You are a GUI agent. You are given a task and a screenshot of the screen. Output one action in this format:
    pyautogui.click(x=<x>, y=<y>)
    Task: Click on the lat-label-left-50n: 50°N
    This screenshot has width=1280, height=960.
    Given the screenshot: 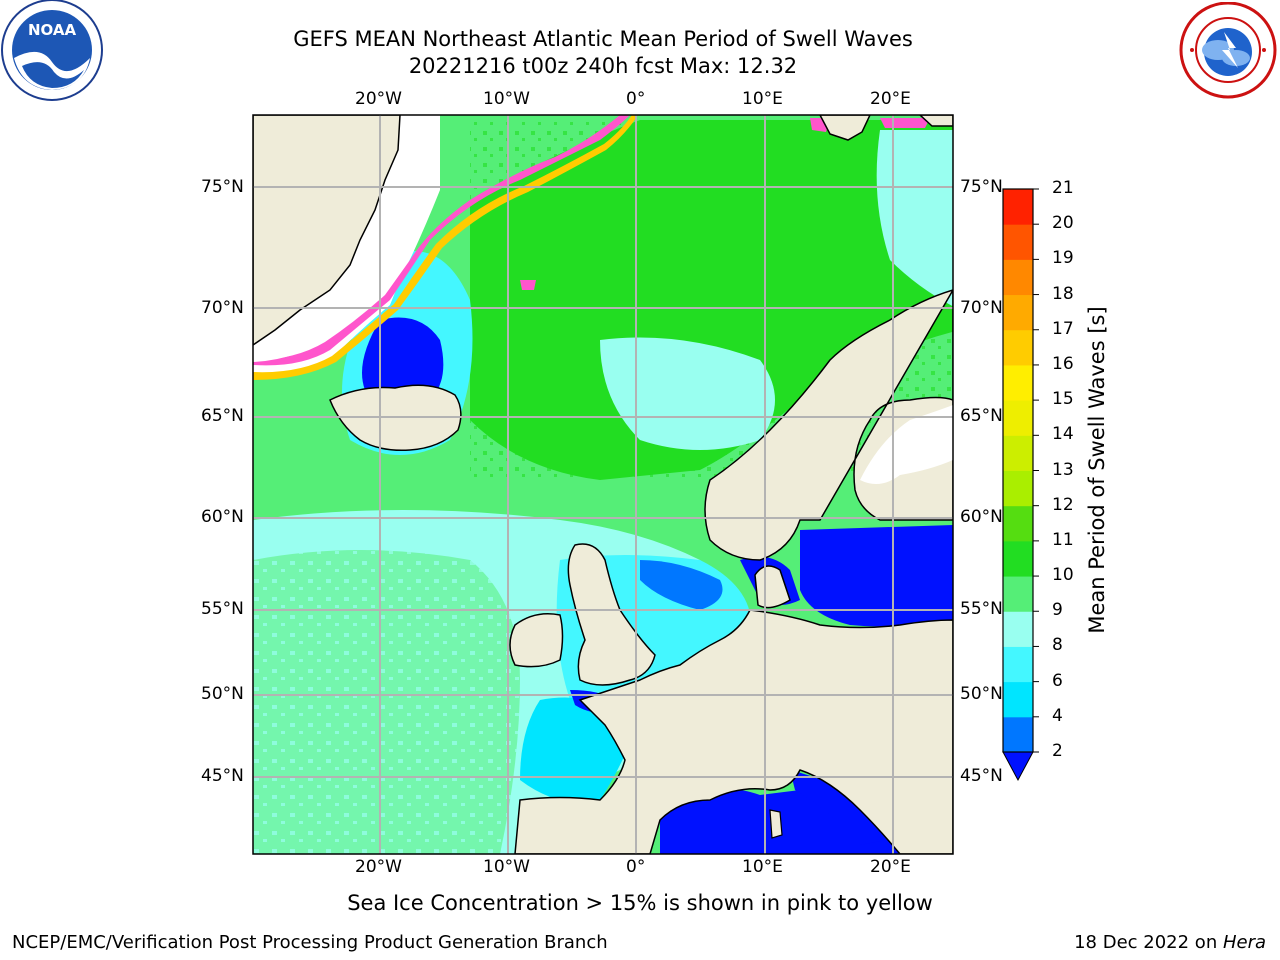 What is the action you would take?
    pyautogui.click(x=222, y=694)
    